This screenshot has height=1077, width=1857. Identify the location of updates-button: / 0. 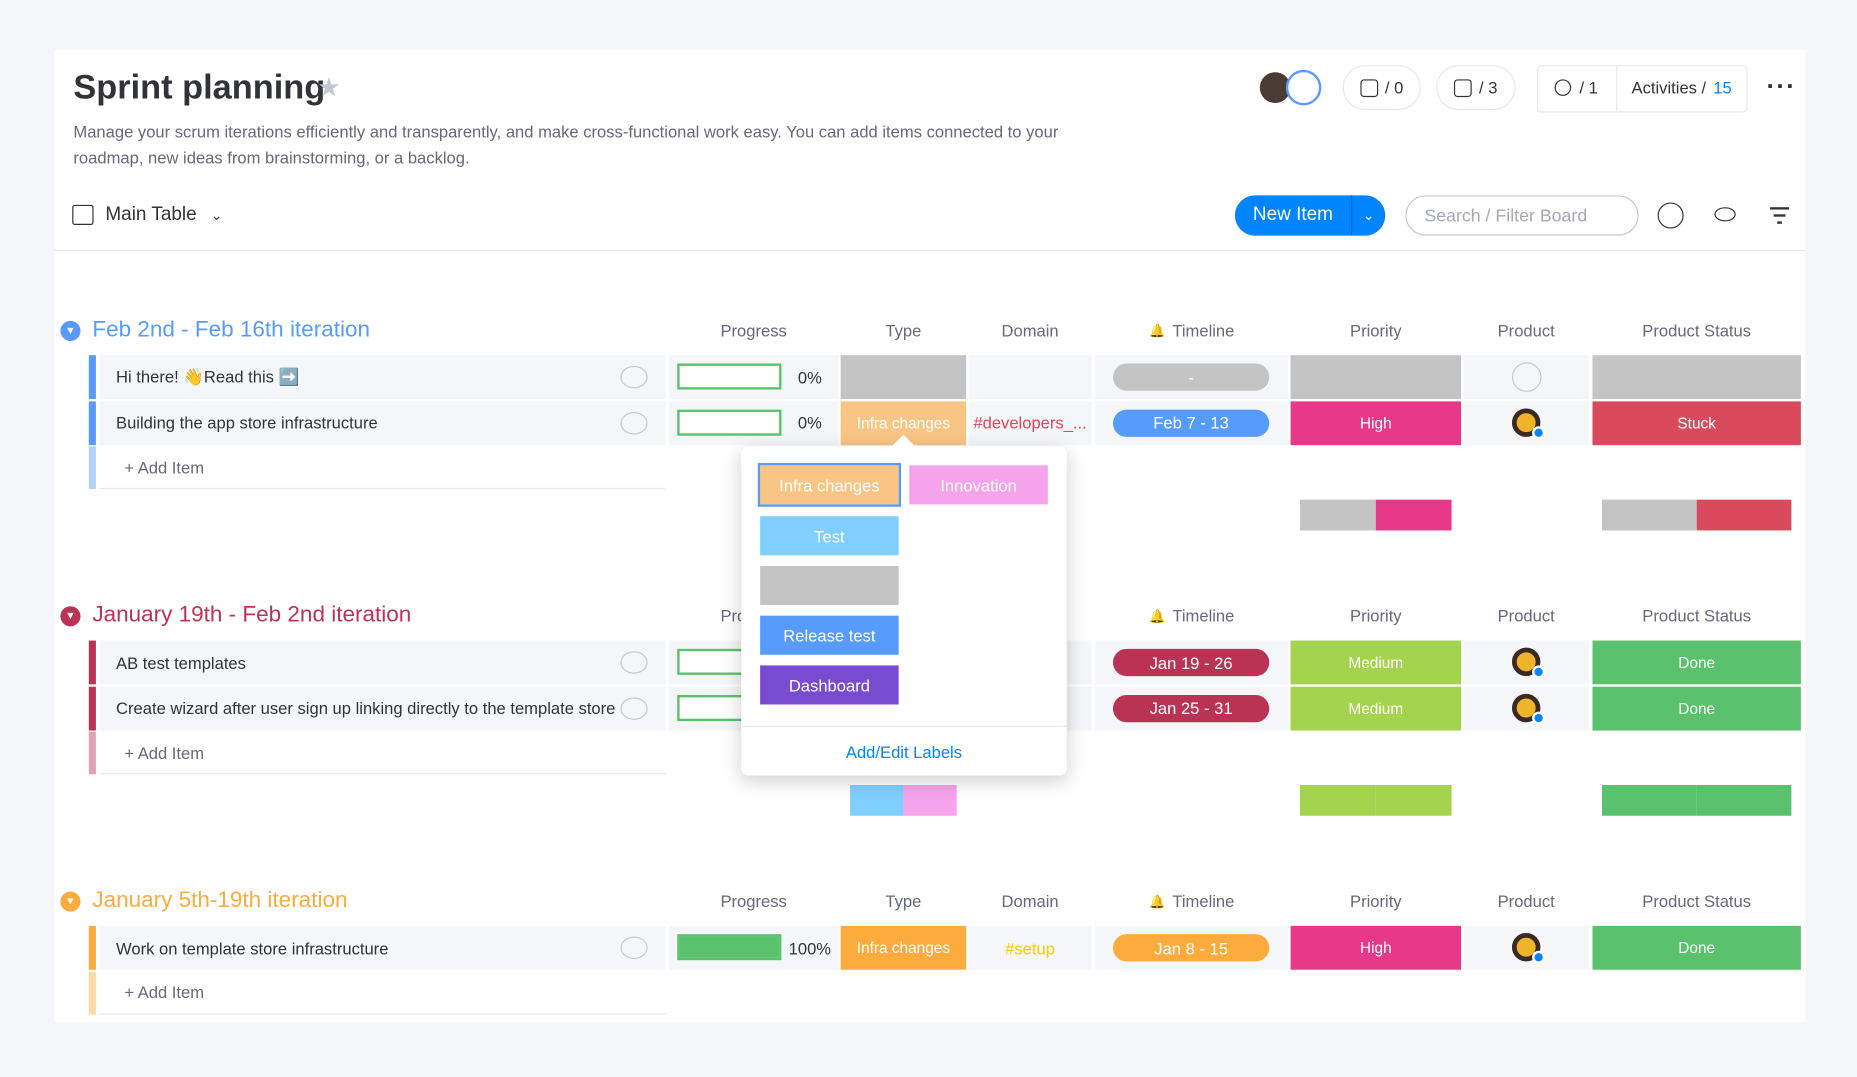
(1381, 88).